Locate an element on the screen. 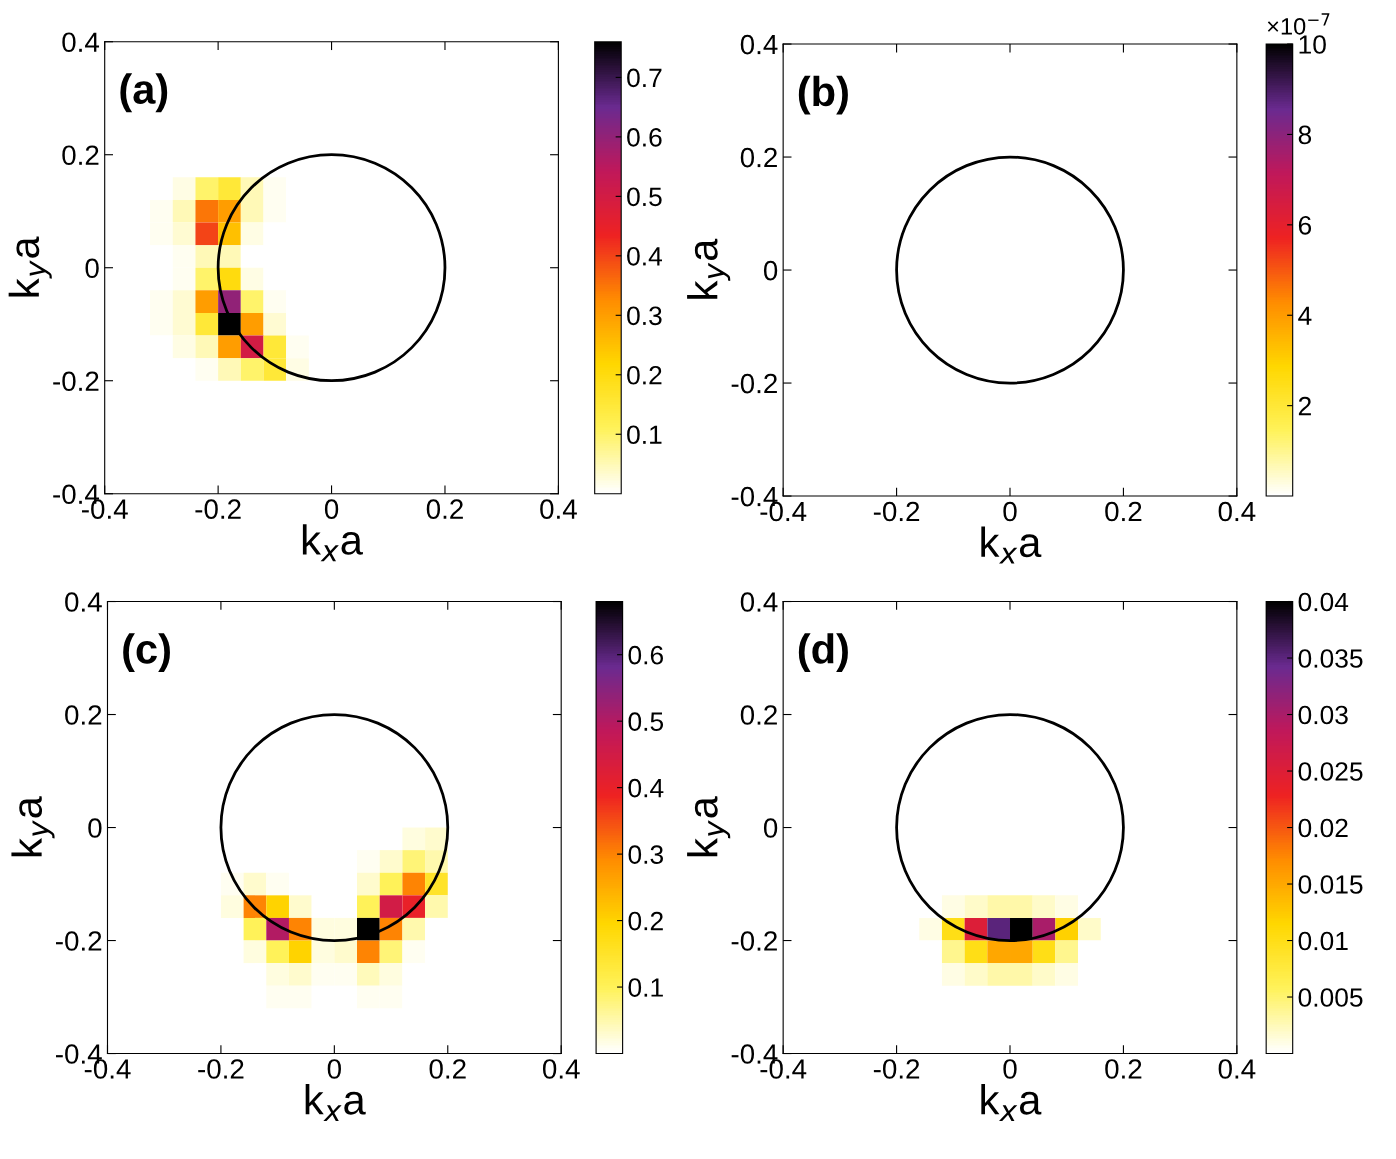  color-bar-label: 8 is located at coordinates (1305, 135).